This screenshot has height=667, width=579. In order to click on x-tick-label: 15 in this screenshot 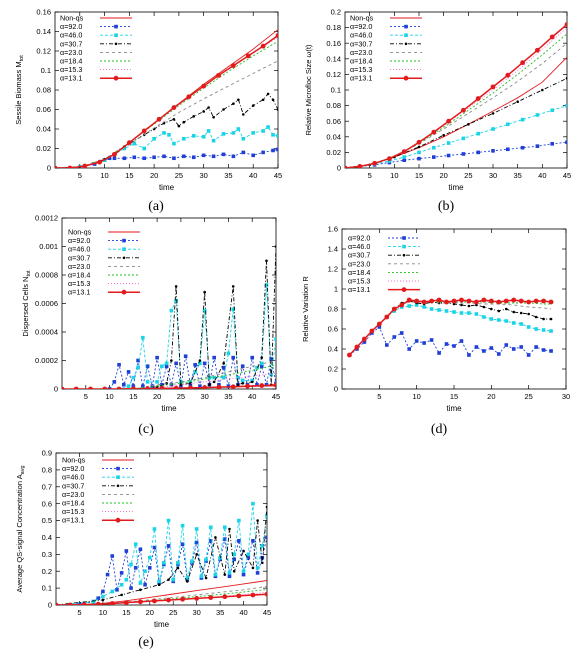, I will do `click(419, 175)`.